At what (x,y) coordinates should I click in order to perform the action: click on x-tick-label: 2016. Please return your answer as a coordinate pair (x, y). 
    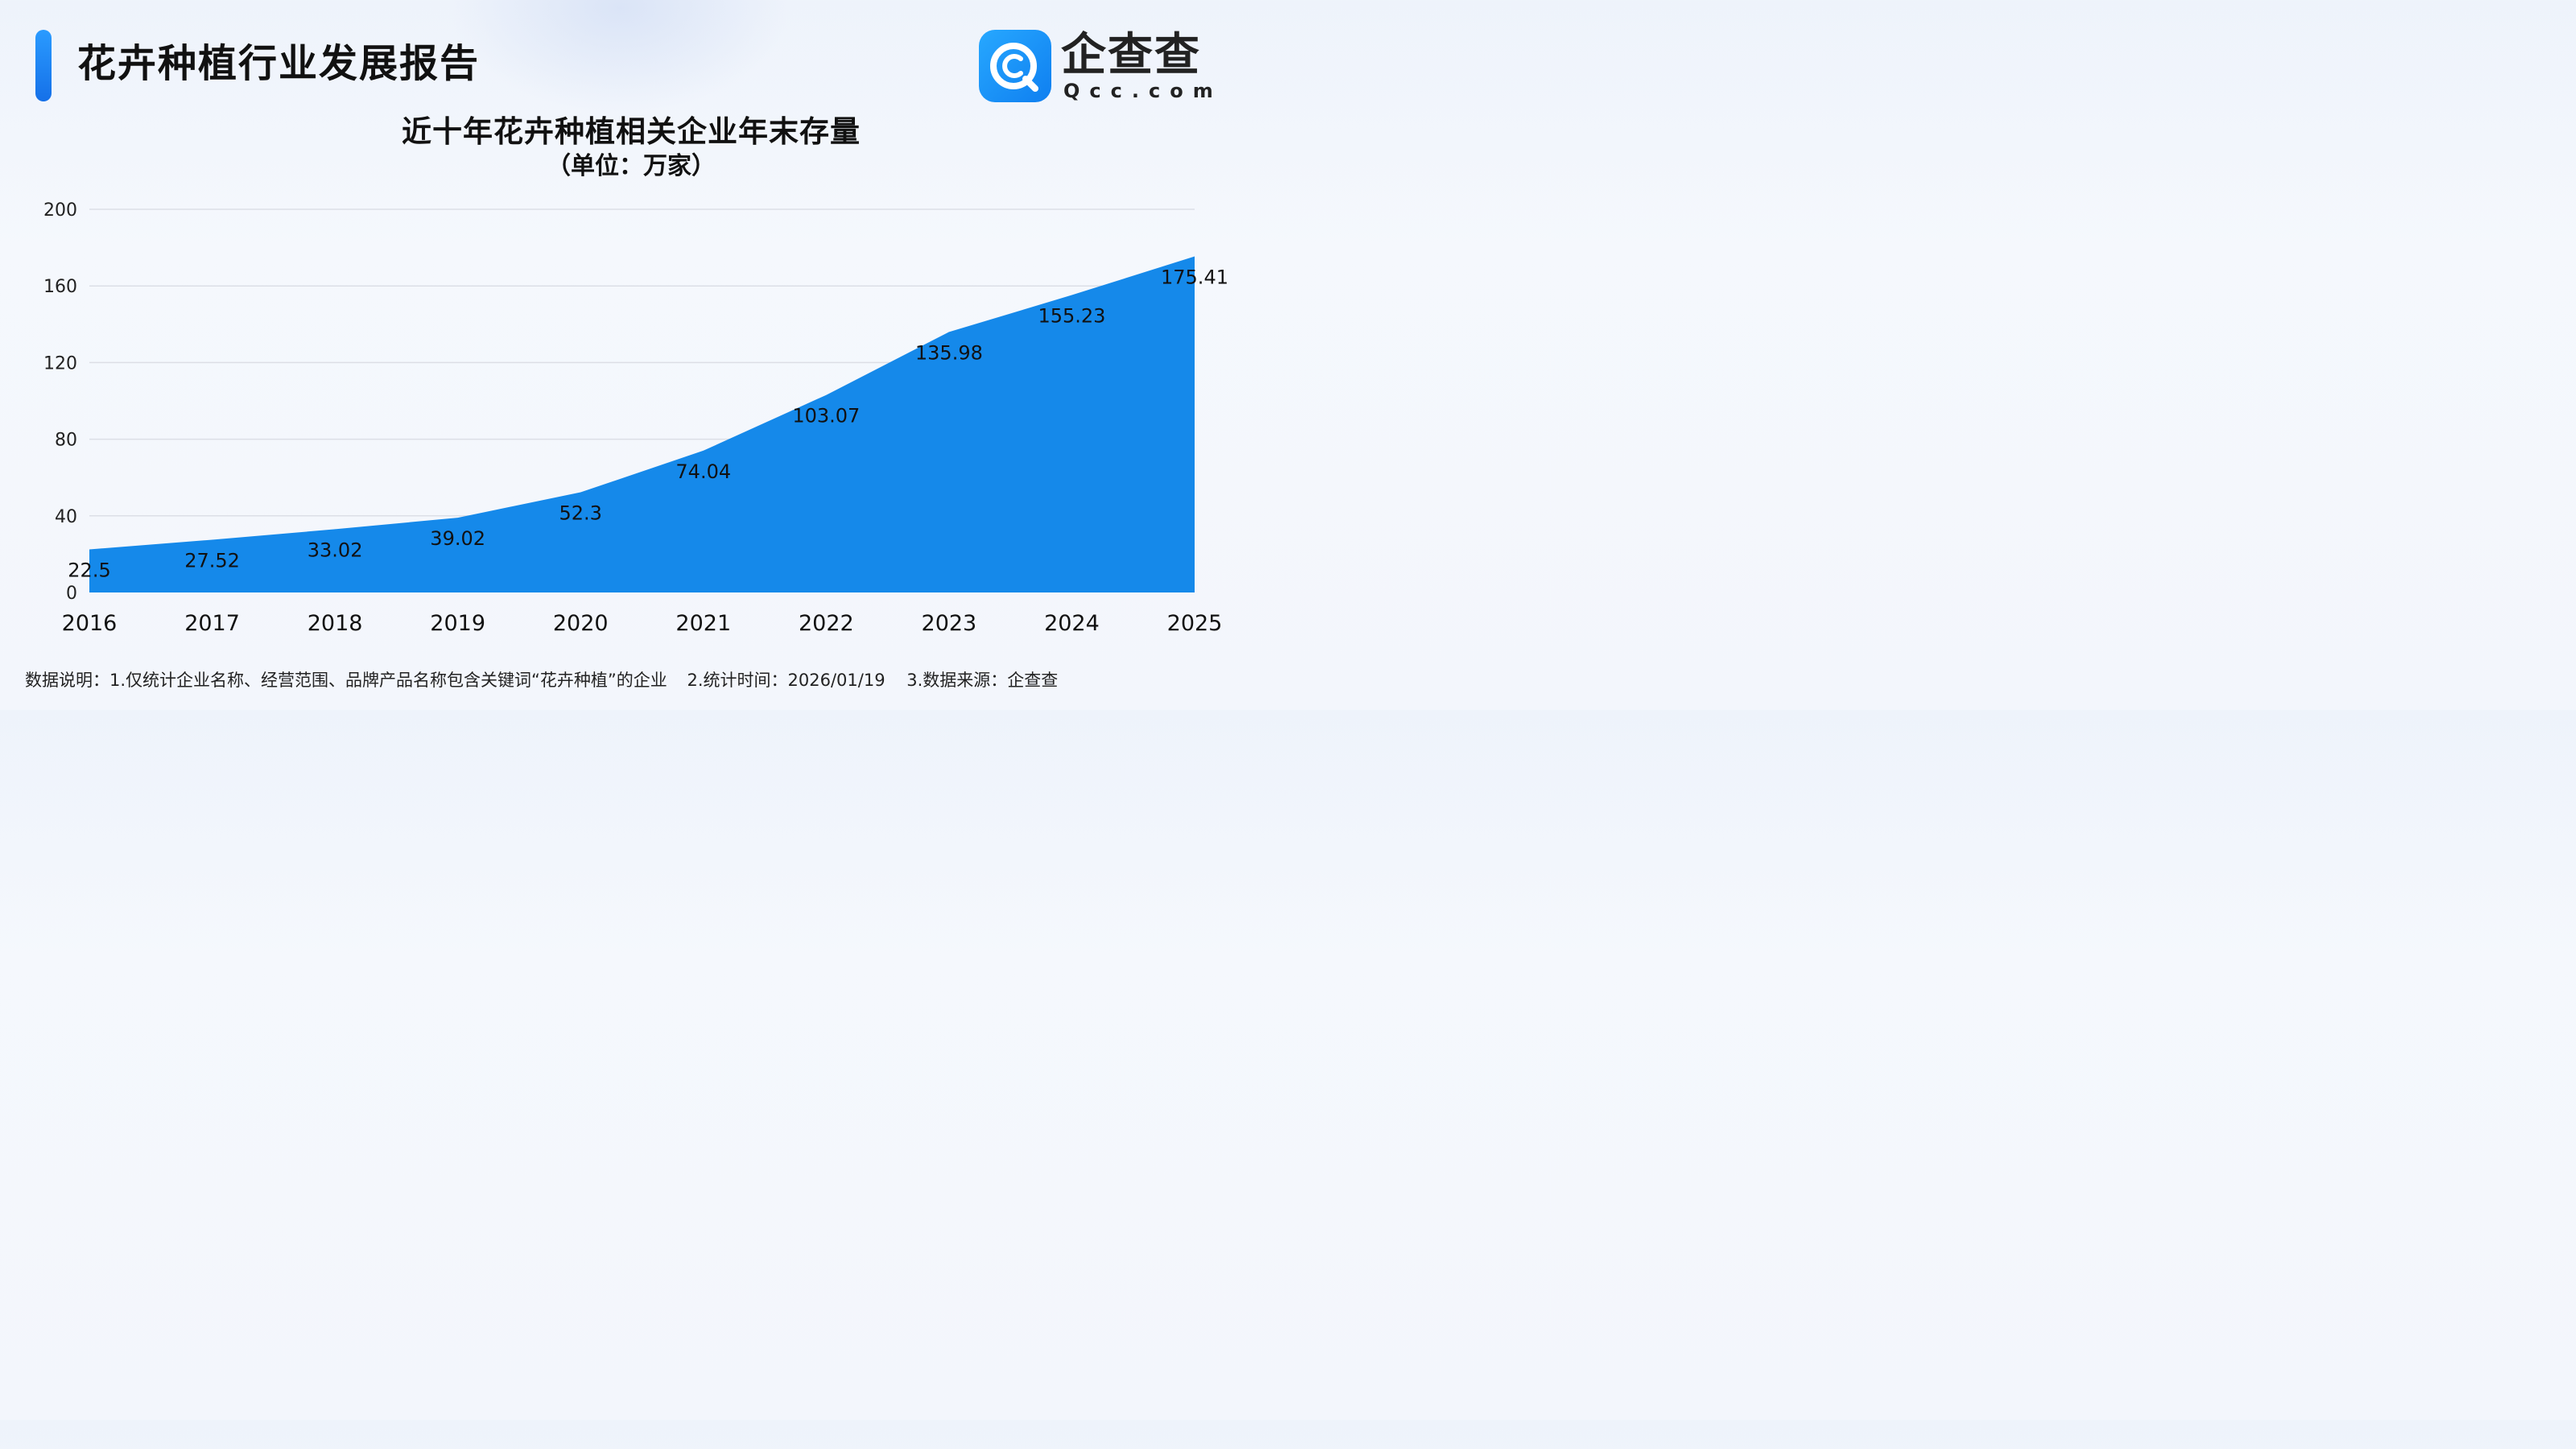
    Looking at the image, I should click on (90, 623).